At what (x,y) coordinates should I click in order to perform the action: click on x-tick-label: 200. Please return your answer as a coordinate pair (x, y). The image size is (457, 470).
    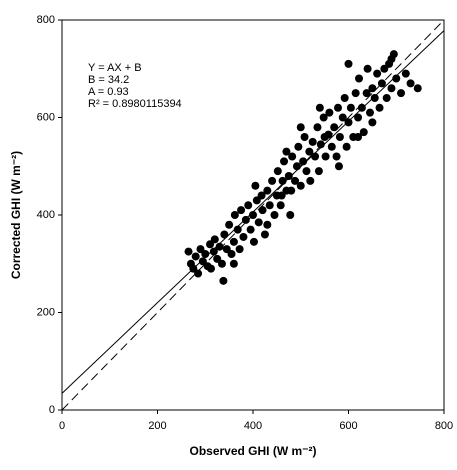
    Looking at the image, I should click on (157, 426).